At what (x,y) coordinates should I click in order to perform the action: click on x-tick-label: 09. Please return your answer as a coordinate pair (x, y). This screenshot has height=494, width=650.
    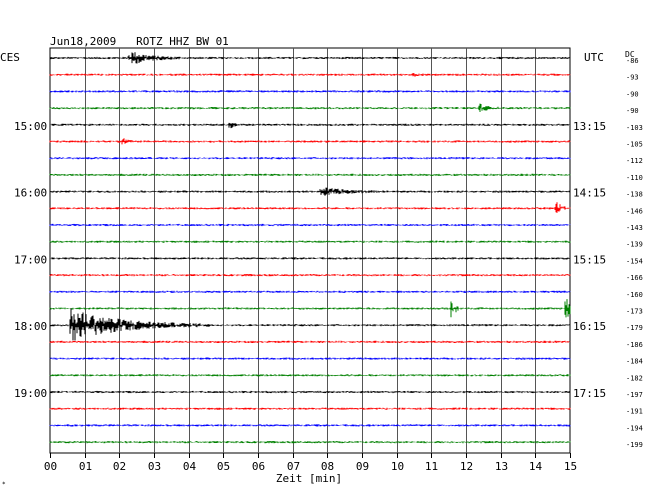
    Looking at the image, I should click on (362, 466).